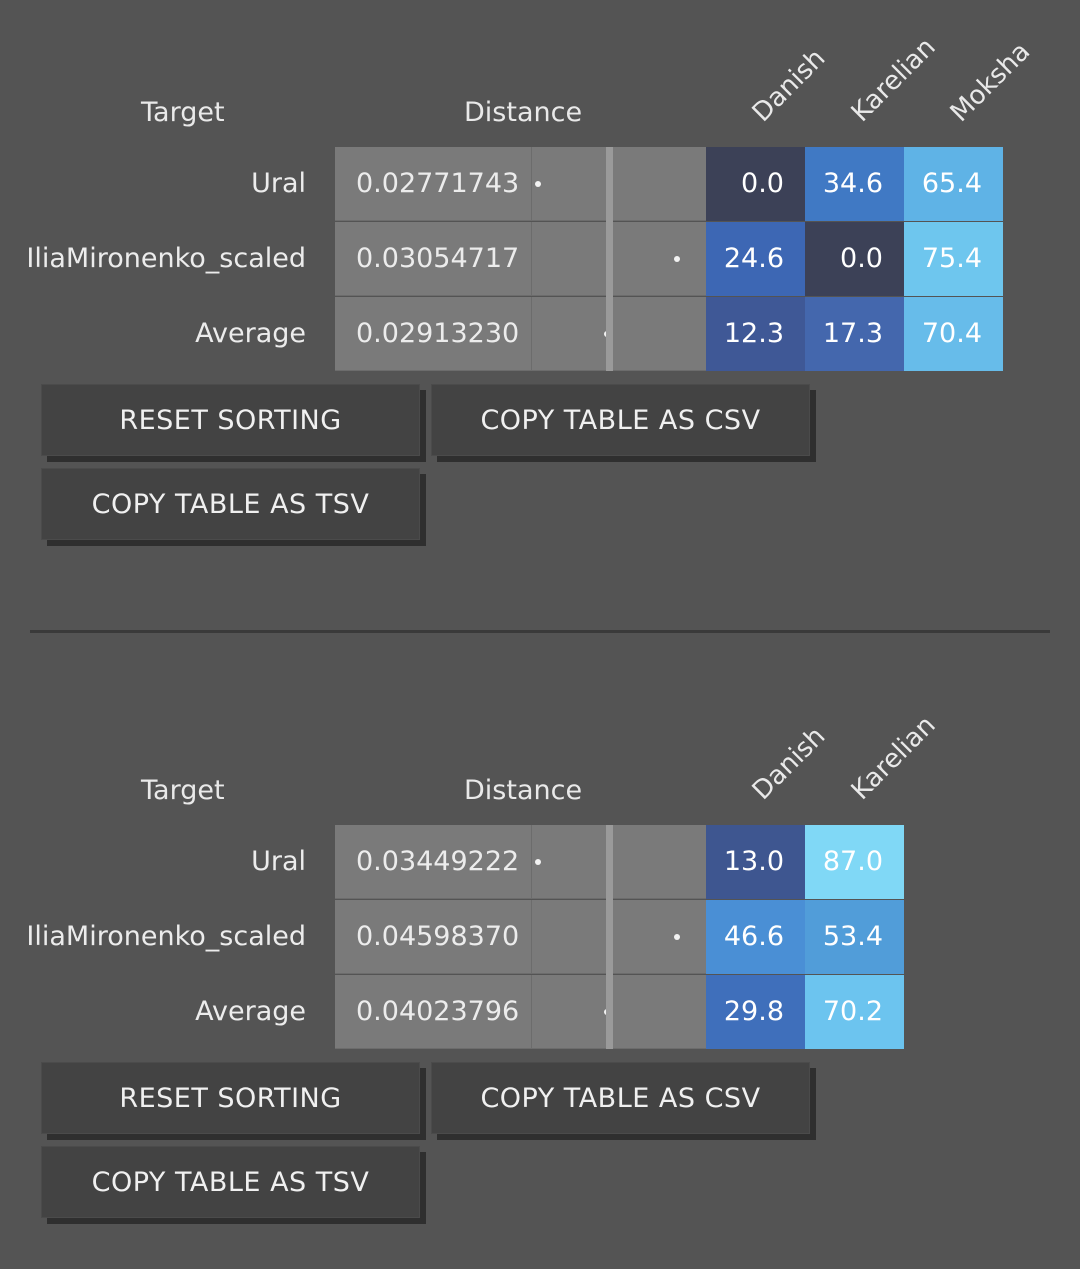 This screenshot has height=1269, width=1080. I want to click on section-divider, so click(540, 631).